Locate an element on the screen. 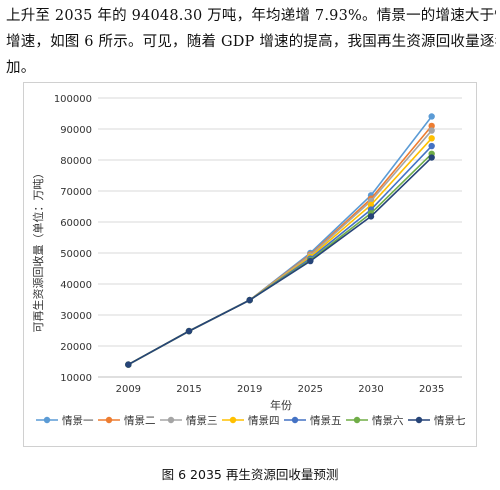  x-tick-label: 2015 is located at coordinates (188, 389).